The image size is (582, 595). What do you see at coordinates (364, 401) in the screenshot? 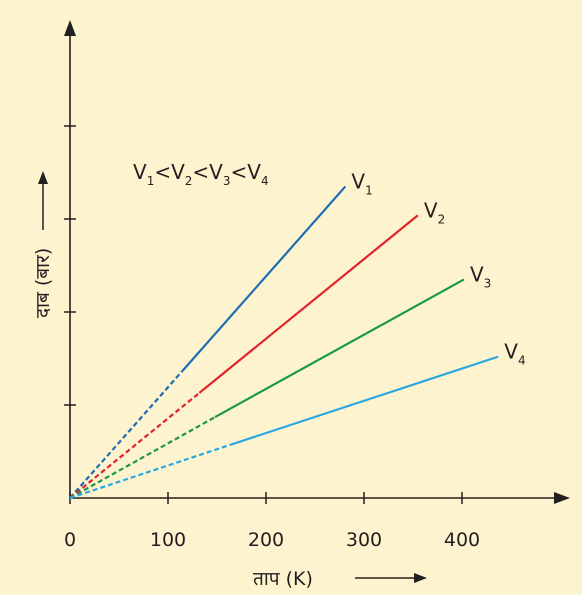
I see `series-V4-solid` at bounding box center [364, 401].